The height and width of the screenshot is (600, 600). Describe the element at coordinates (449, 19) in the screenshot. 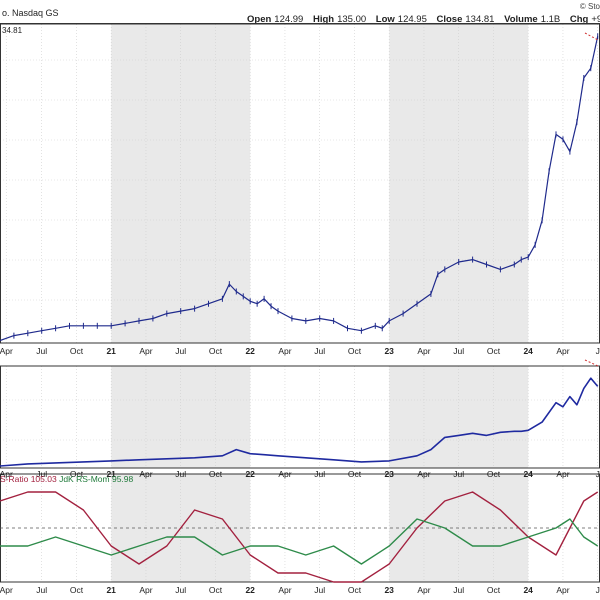

I see `close-label: Close` at that location.